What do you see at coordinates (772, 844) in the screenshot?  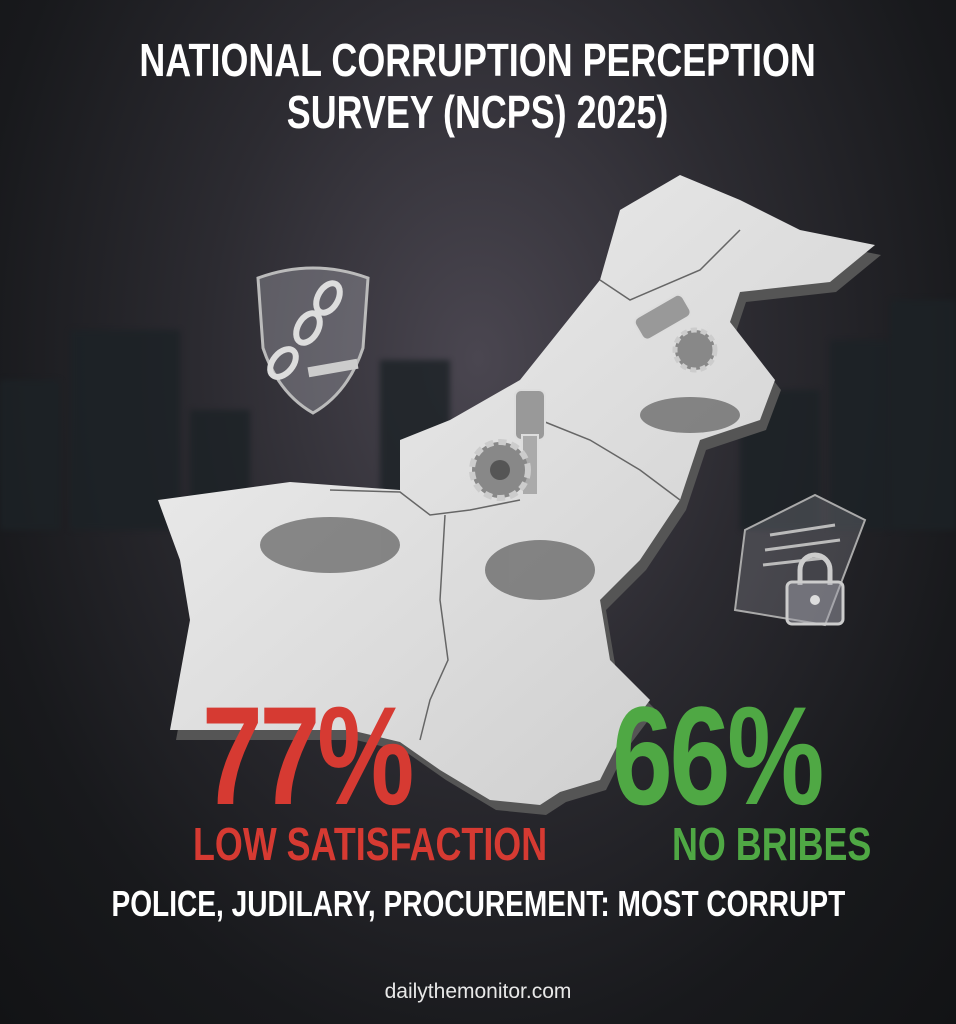 I see `stat-no-bribes-label: NO BRIBES` at bounding box center [772, 844].